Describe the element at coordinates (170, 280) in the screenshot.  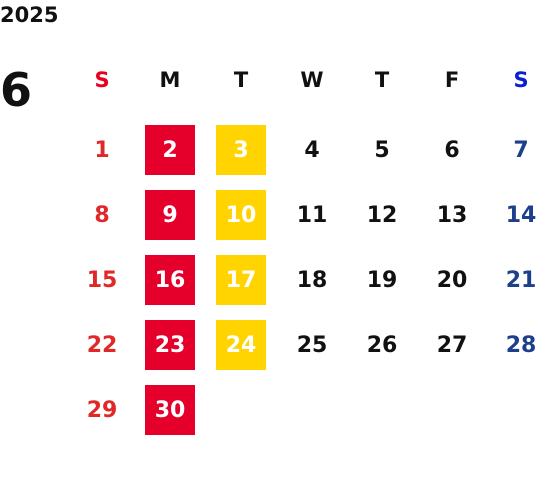
I see `day-cell: 16` at that location.